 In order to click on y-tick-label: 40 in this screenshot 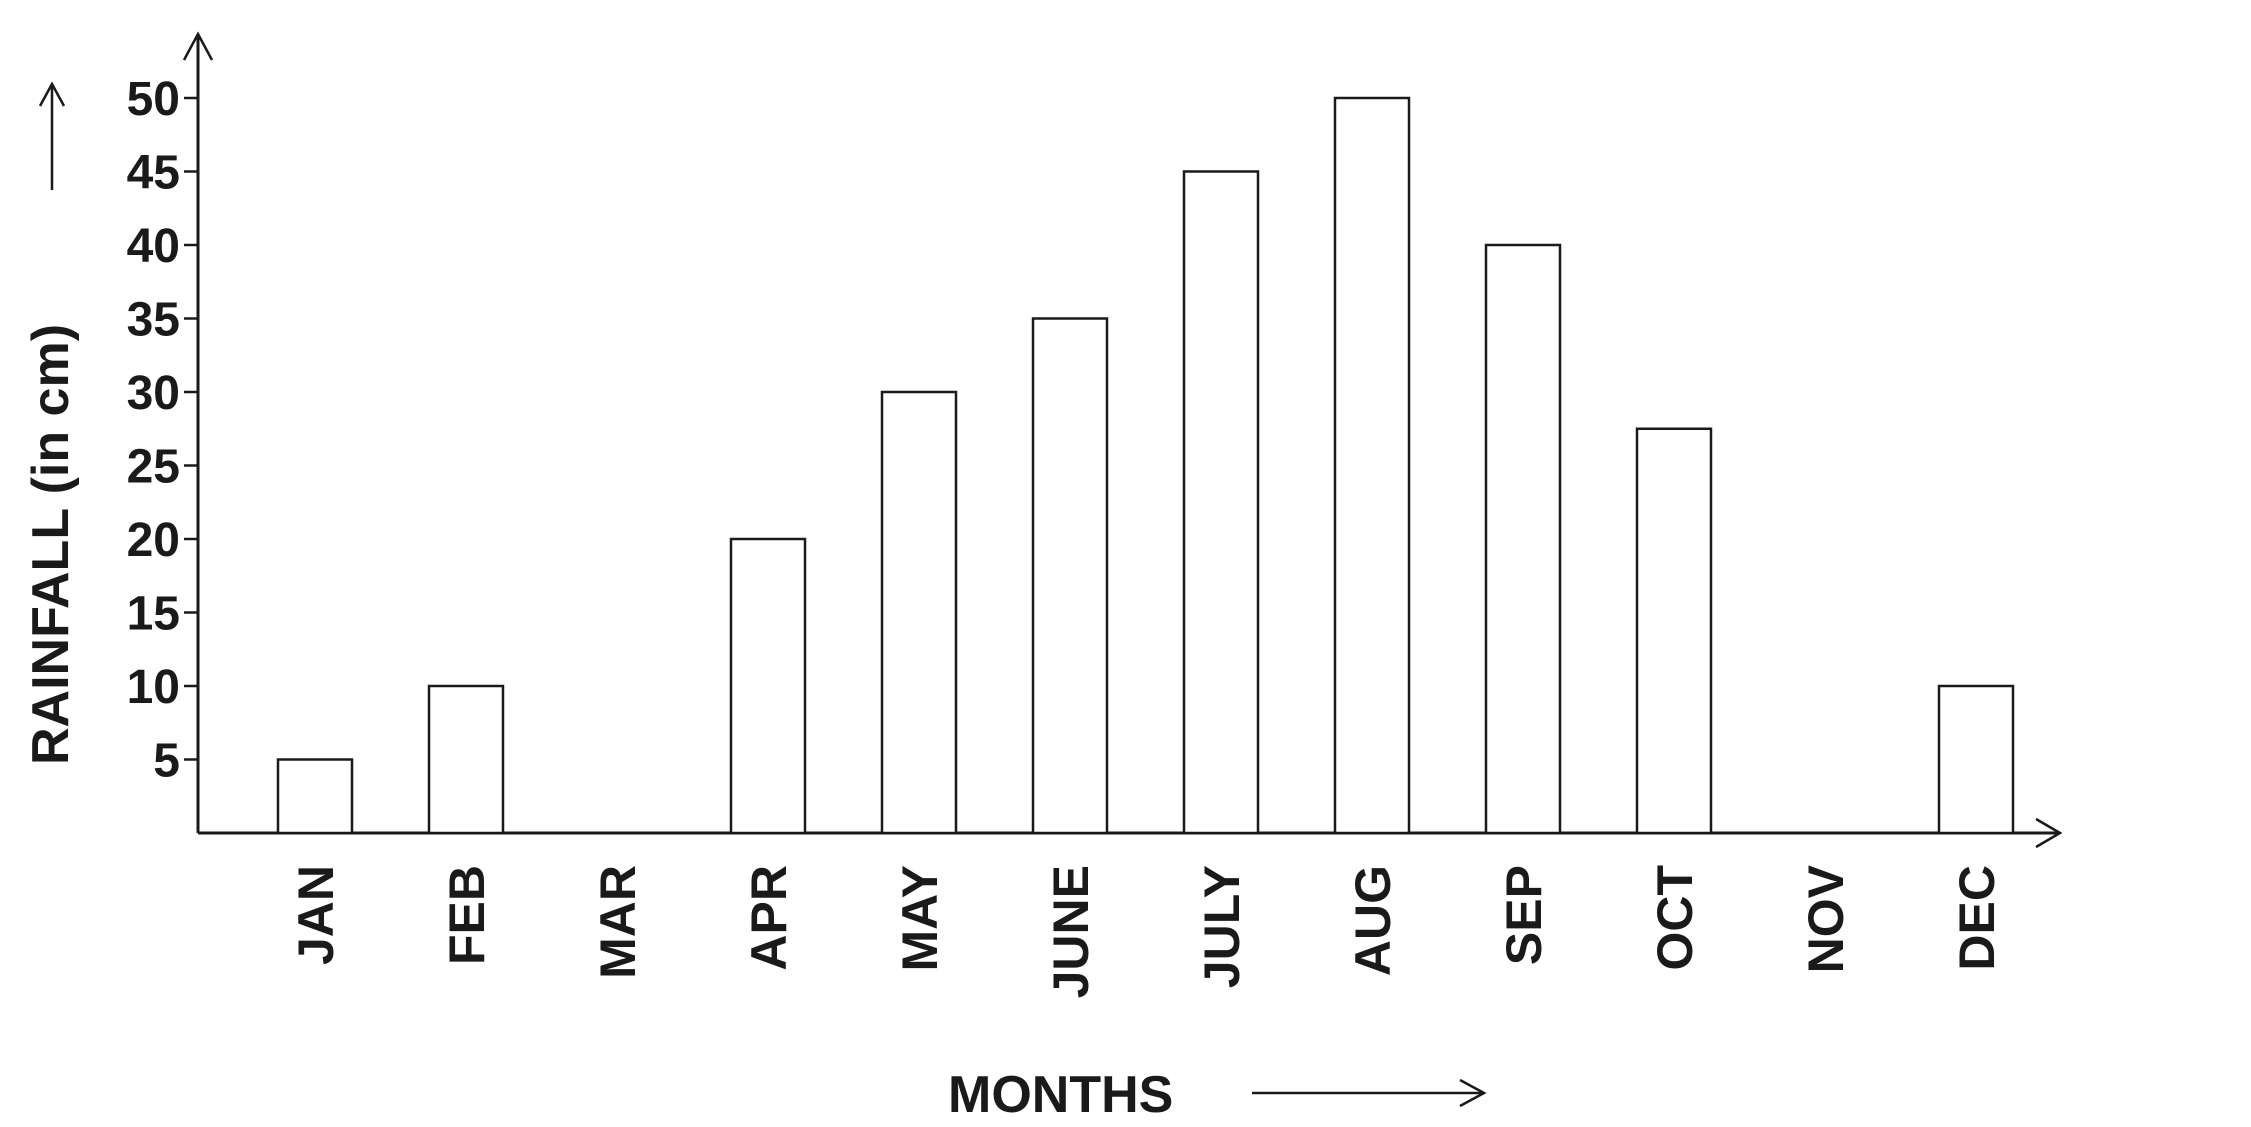, I will do `click(153, 246)`.